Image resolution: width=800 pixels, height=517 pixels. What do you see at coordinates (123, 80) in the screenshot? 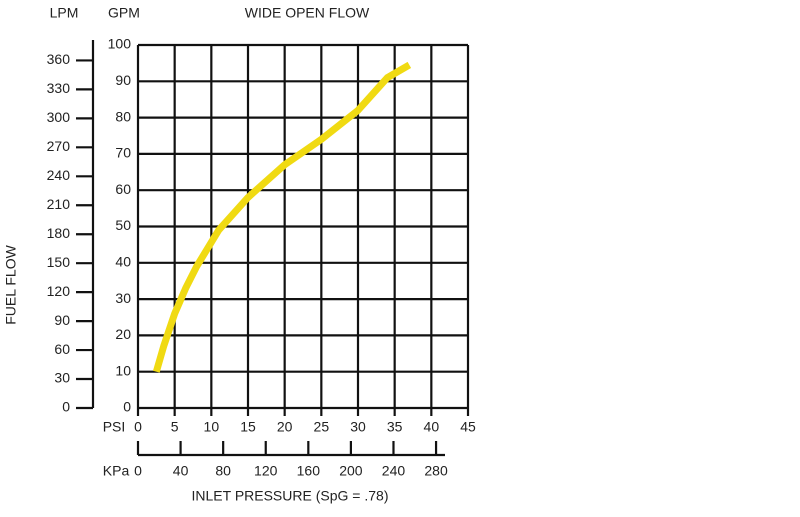
I see `y-tick-label: 90` at bounding box center [123, 80].